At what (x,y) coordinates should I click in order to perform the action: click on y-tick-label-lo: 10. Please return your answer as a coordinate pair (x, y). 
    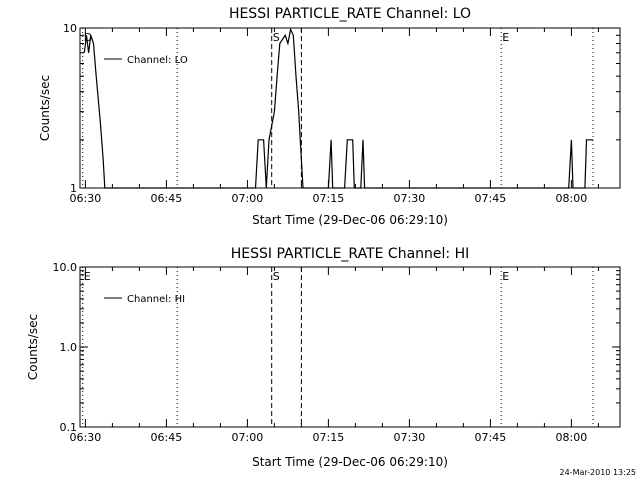
    Looking at the image, I should click on (70, 28).